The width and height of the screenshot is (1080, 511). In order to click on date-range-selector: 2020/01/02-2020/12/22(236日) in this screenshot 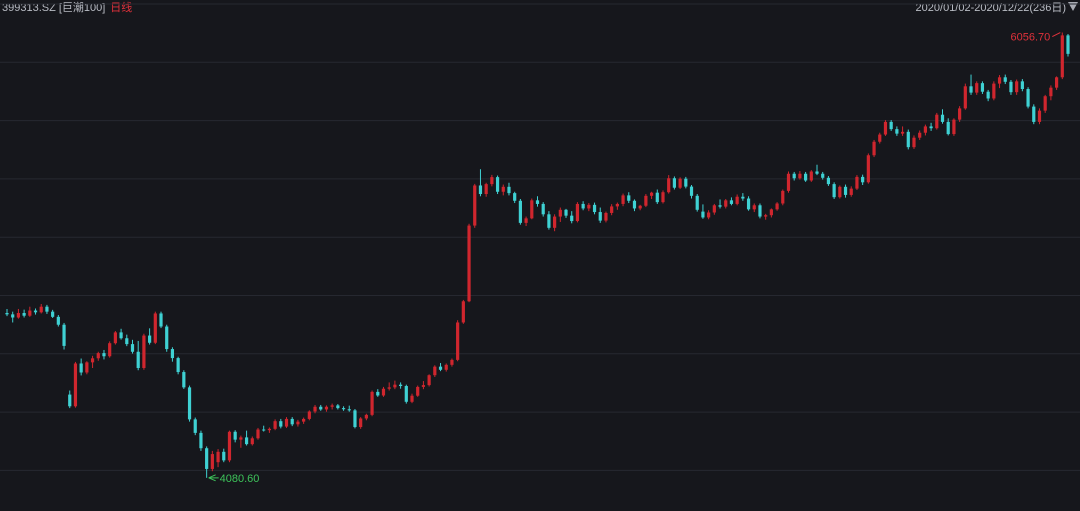, I will do `click(997, 8)`.